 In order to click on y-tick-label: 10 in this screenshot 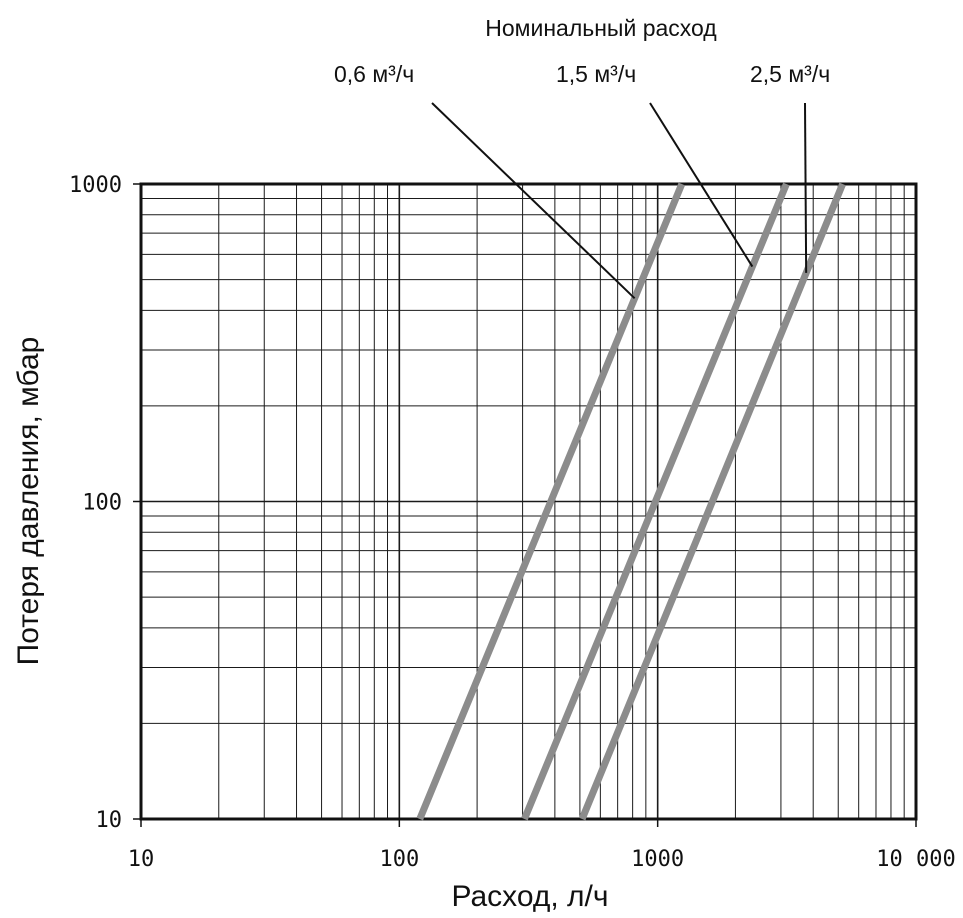, I will do `click(109, 820)`.